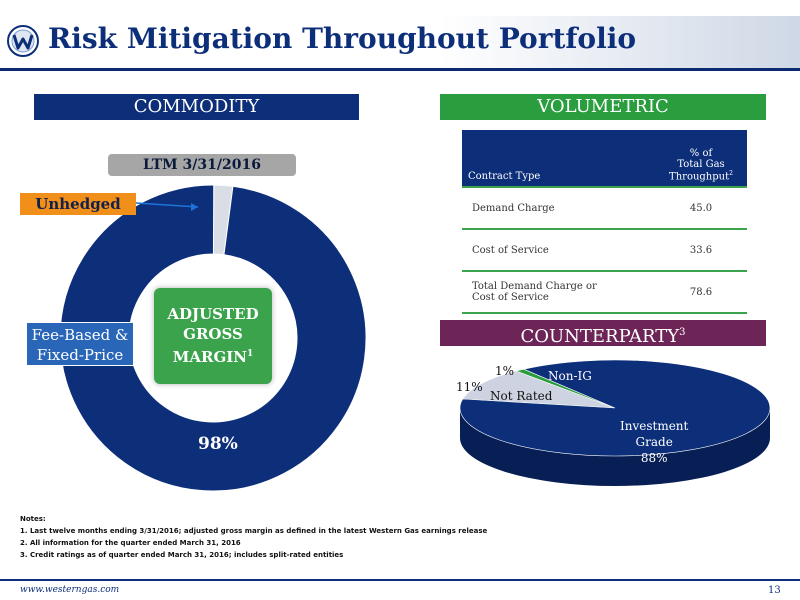 This screenshot has height=600, width=800. Describe the element at coordinates (558, 208) in the screenshot. I see `row-type: Demand Charge` at that location.